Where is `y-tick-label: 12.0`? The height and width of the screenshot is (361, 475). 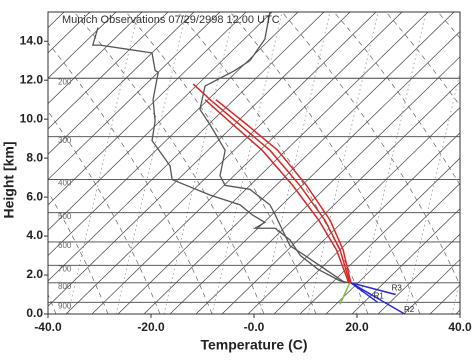
y-tick-label: 12.0 is located at coordinates (32, 79).